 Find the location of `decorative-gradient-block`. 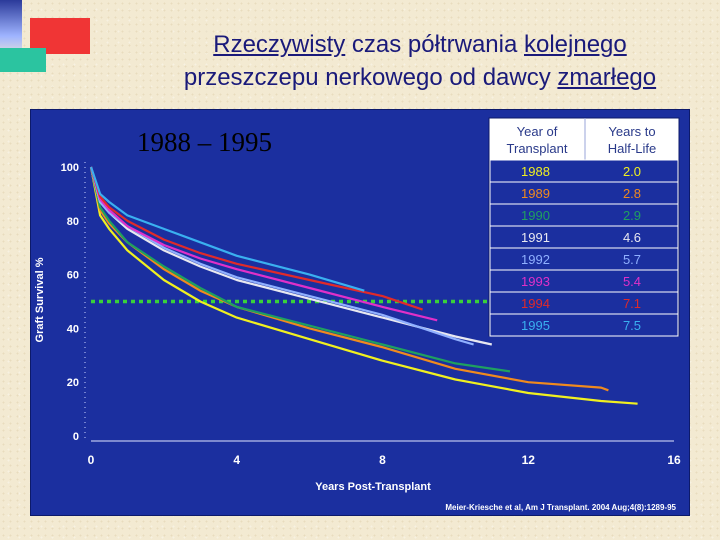

decorative-gradient-block is located at coordinates (11, 30).